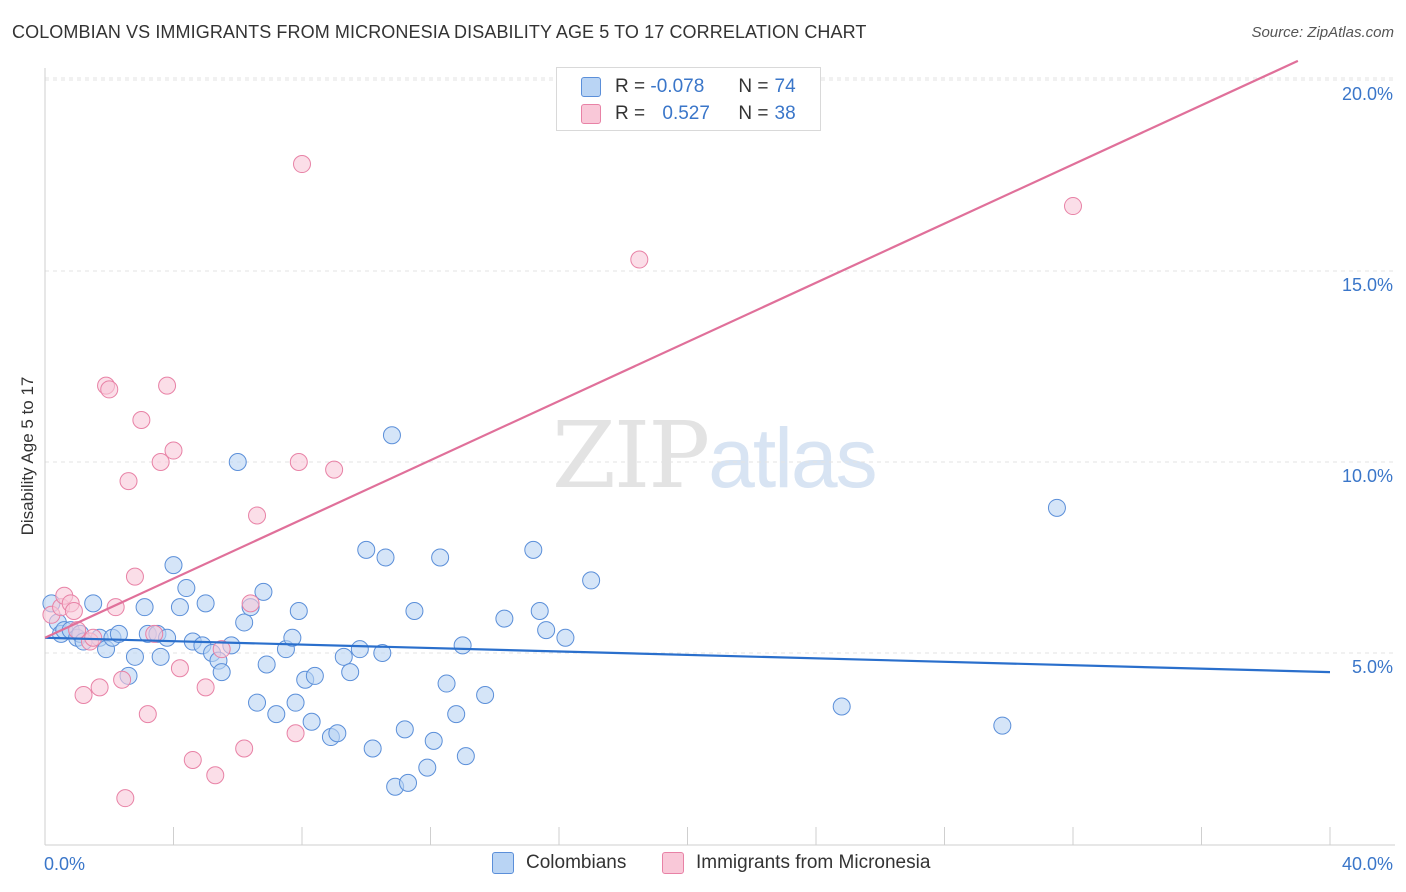  I want to click on correlation-legend: R = -0.078 N = 74 R = 0.527 N = 38, so click(688, 99).